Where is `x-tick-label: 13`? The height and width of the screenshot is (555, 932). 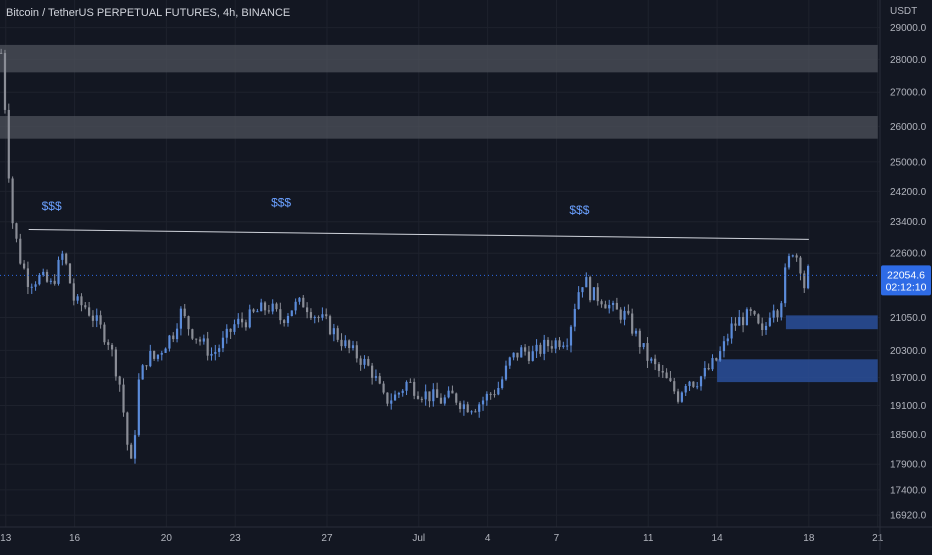
x-tick-label: 13 is located at coordinates (6, 538).